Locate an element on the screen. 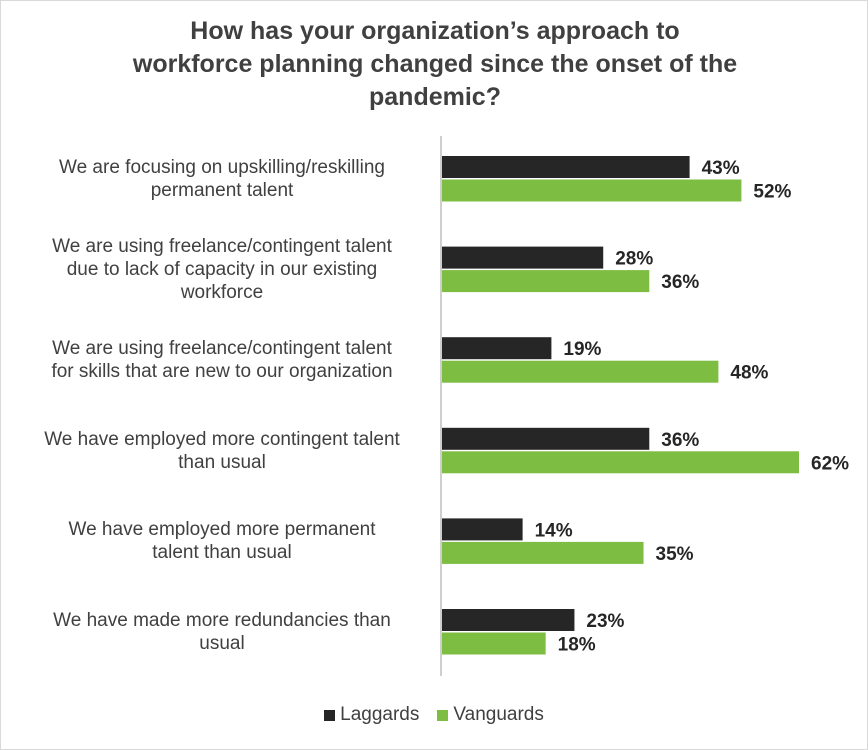  category-label-line: than usual is located at coordinates (222, 462).